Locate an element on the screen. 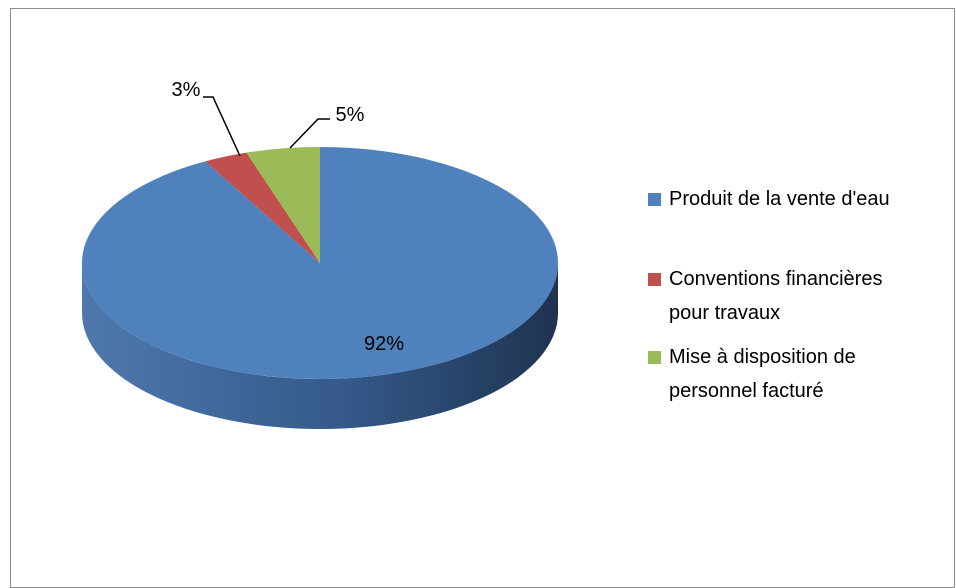  data-label-0: 92% is located at coordinates (384, 344).